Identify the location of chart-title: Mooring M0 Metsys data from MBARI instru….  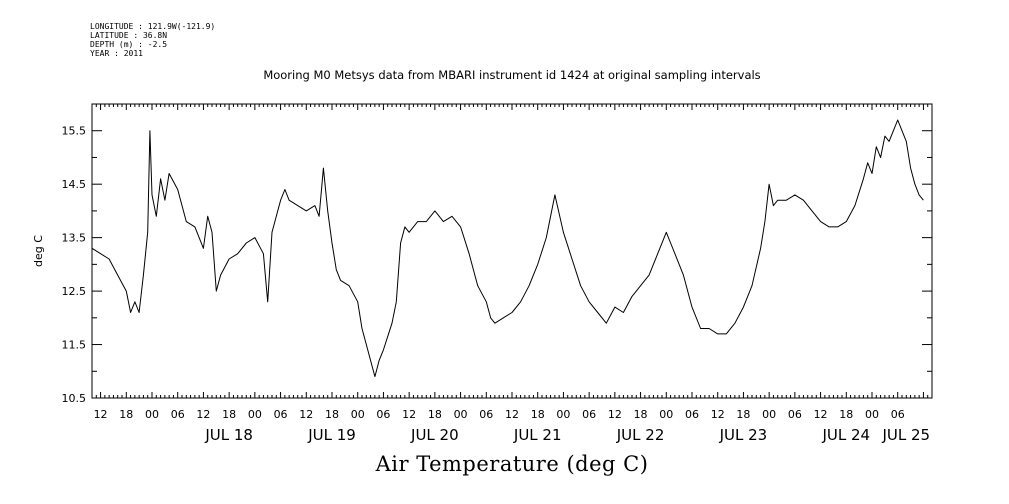
(512, 75).